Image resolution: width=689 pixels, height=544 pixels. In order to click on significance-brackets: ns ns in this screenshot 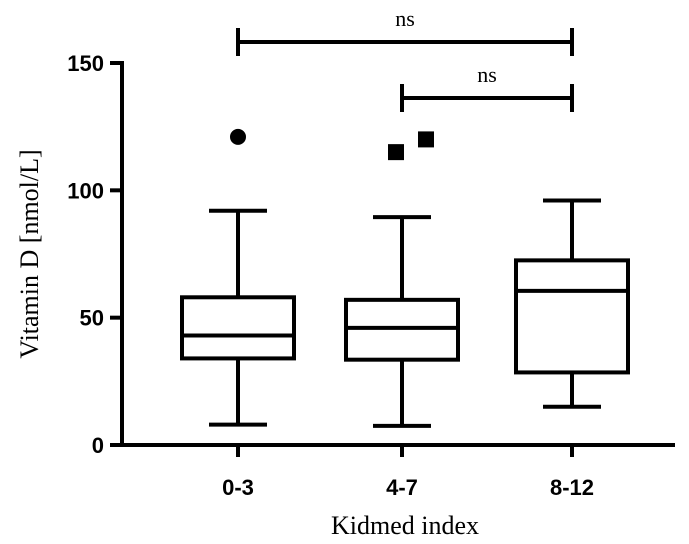, I will do `click(405, 59)`.